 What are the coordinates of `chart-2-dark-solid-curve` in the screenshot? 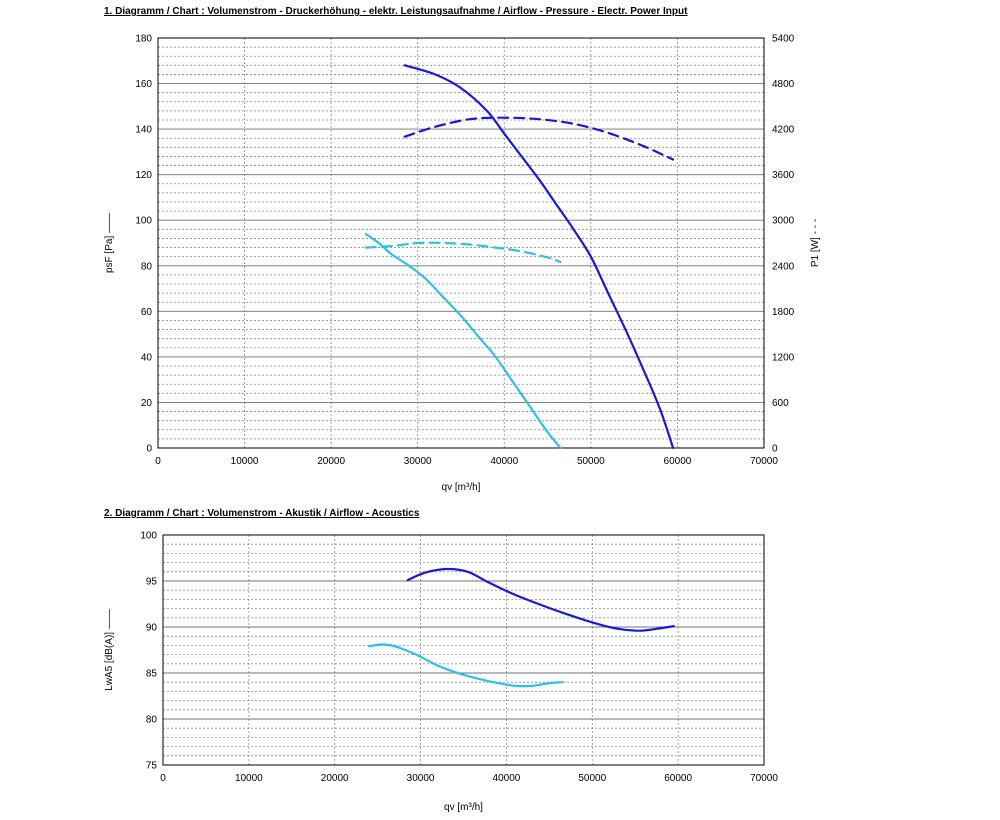 It's located at (540, 599).